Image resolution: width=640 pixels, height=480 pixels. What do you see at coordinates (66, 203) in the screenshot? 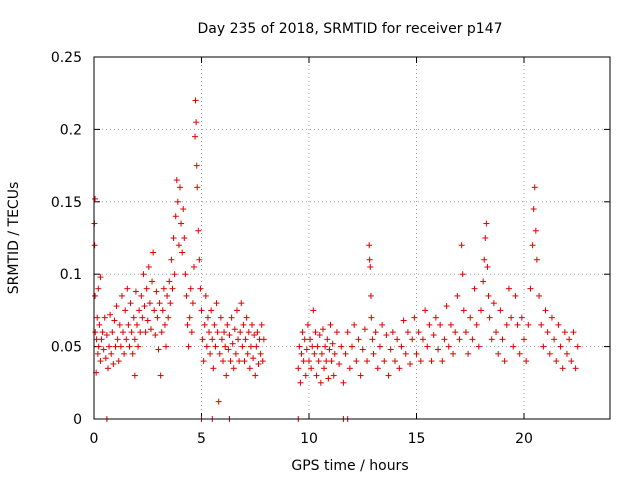
I see `y-tick-label: 0.15` at bounding box center [66, 203].